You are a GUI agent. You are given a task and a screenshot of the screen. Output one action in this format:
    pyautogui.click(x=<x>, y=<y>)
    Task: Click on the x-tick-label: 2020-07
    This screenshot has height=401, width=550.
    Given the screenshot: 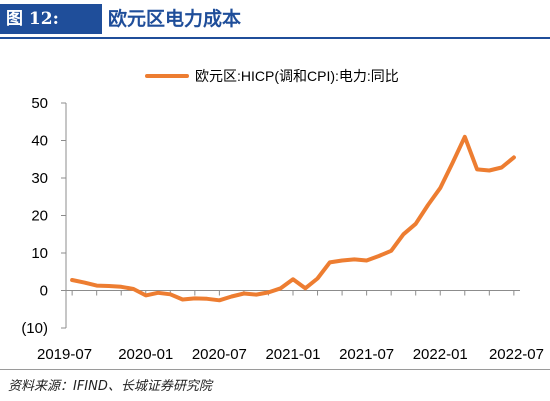 What is the action you would take?
    pyautogui.click(x=219, y=354)
    